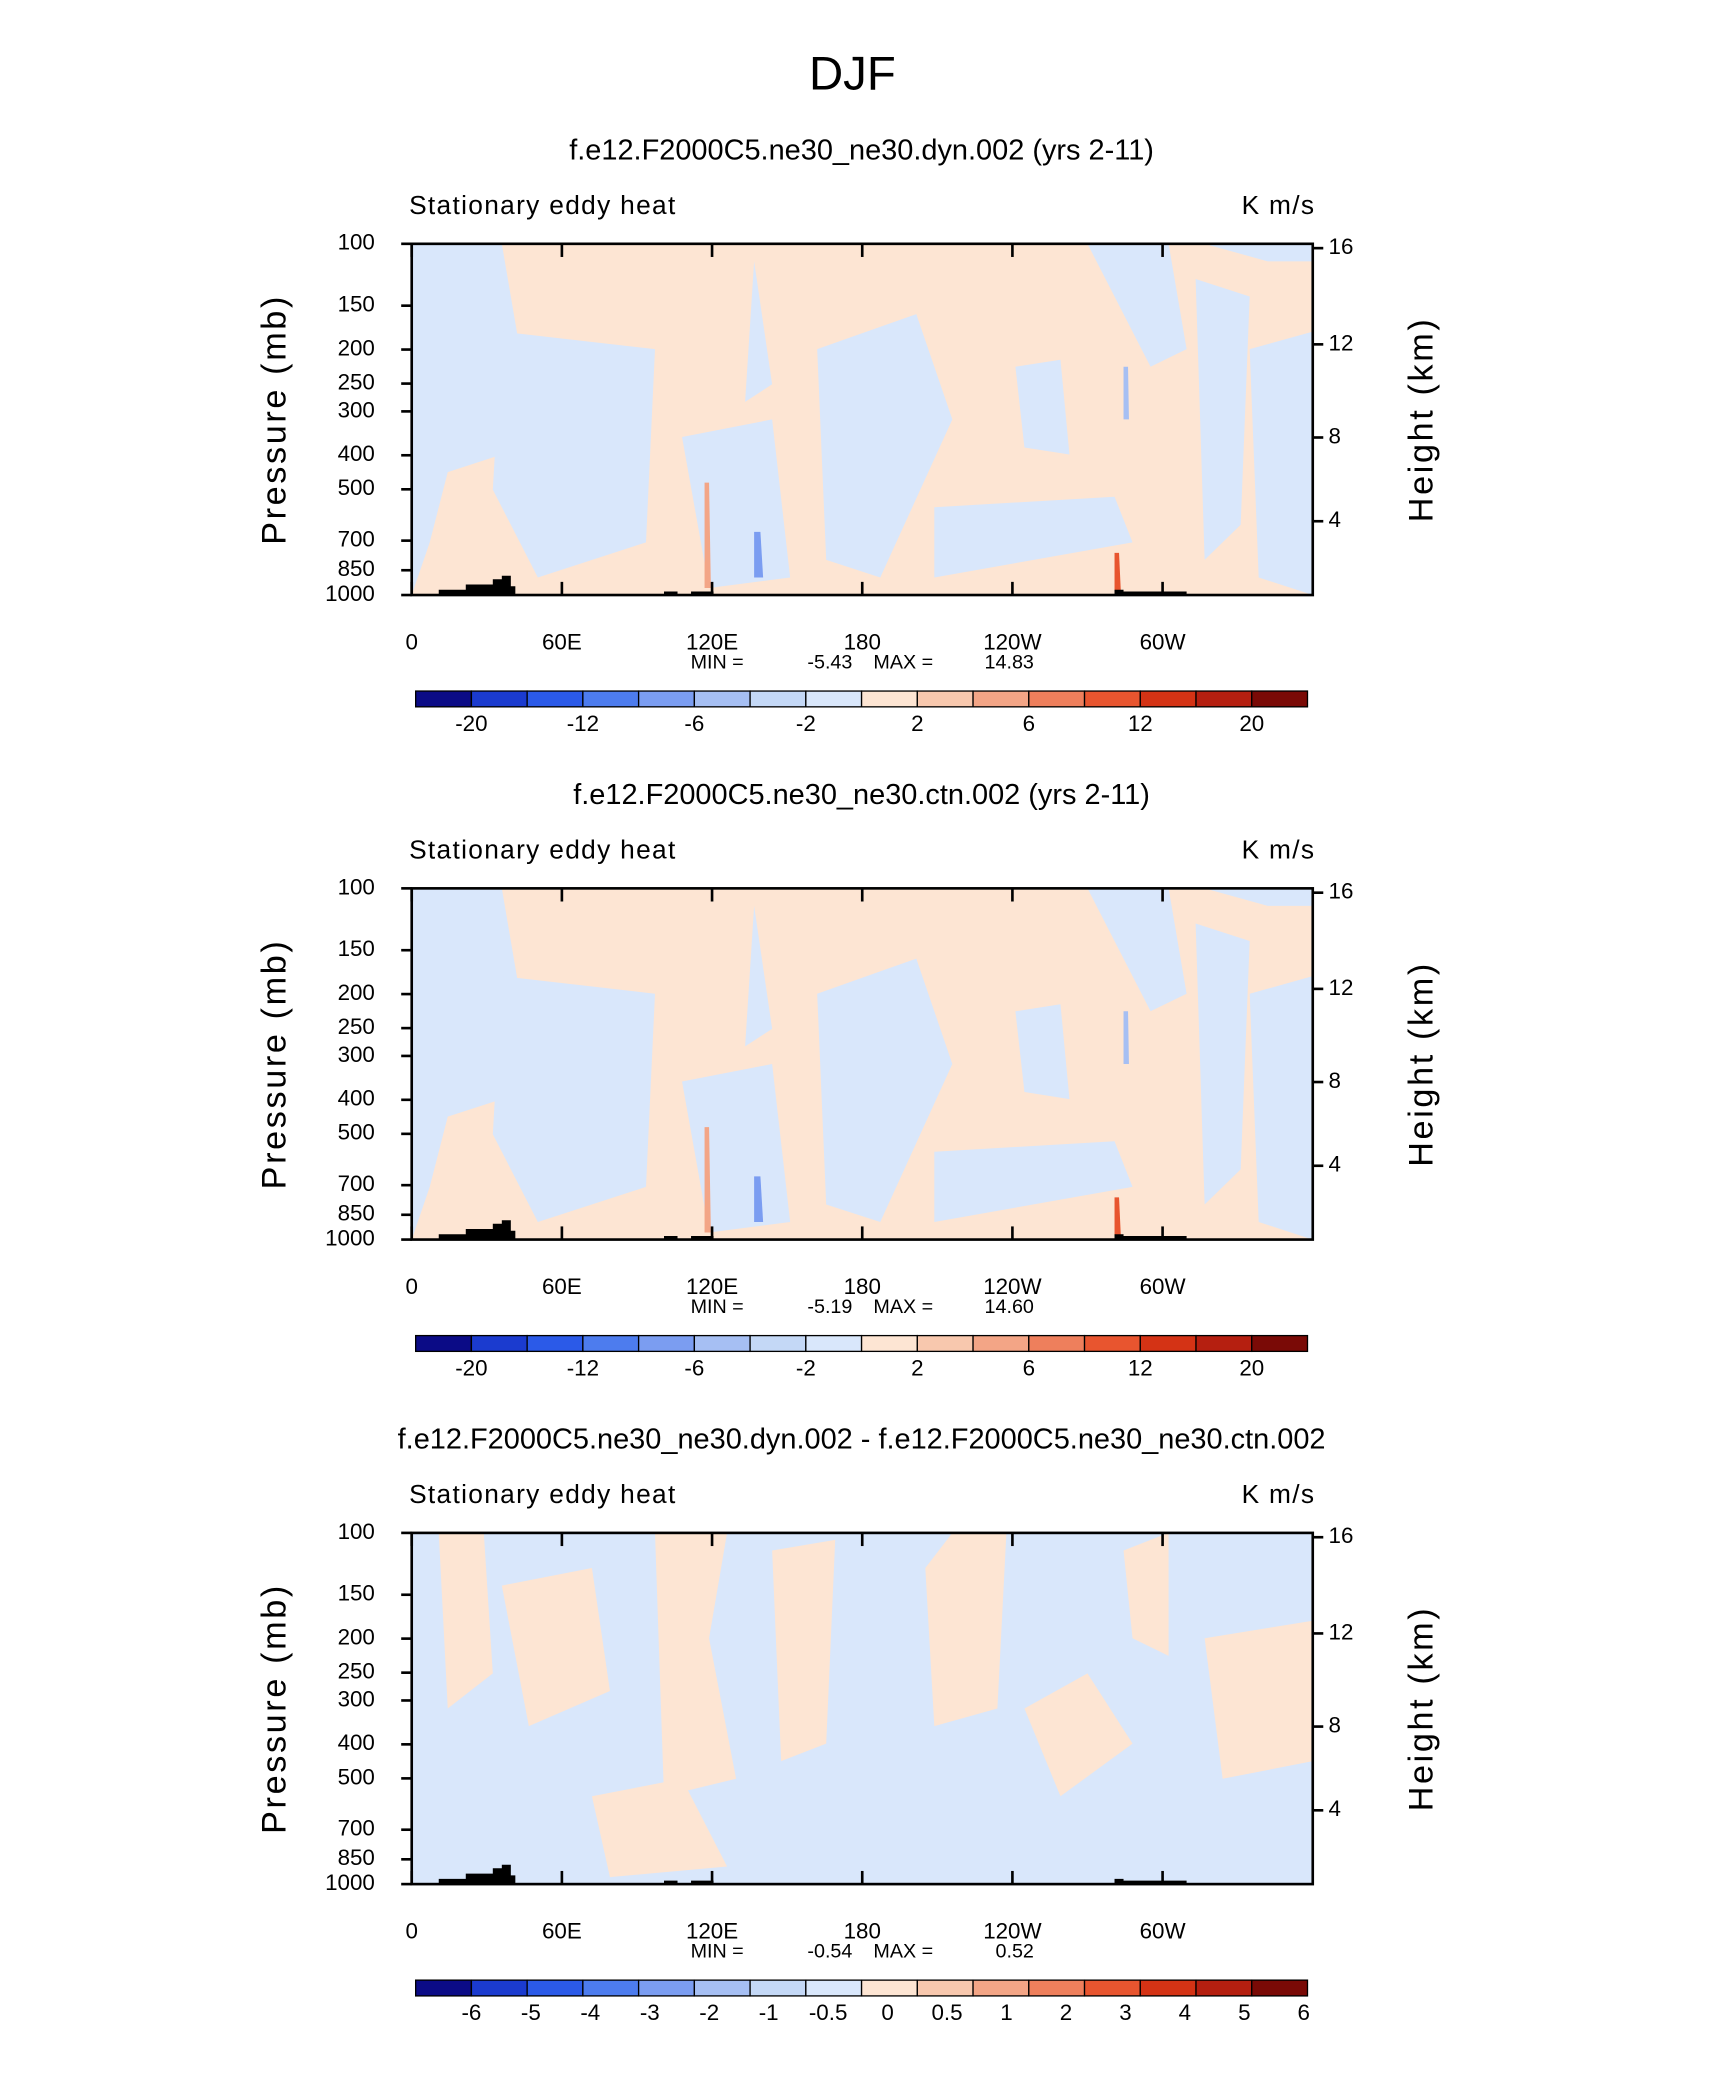 Image resolution: width=1710 pixels, height=2074 pixels. I want to click on min-value: -0.54, so click(829, 1952).